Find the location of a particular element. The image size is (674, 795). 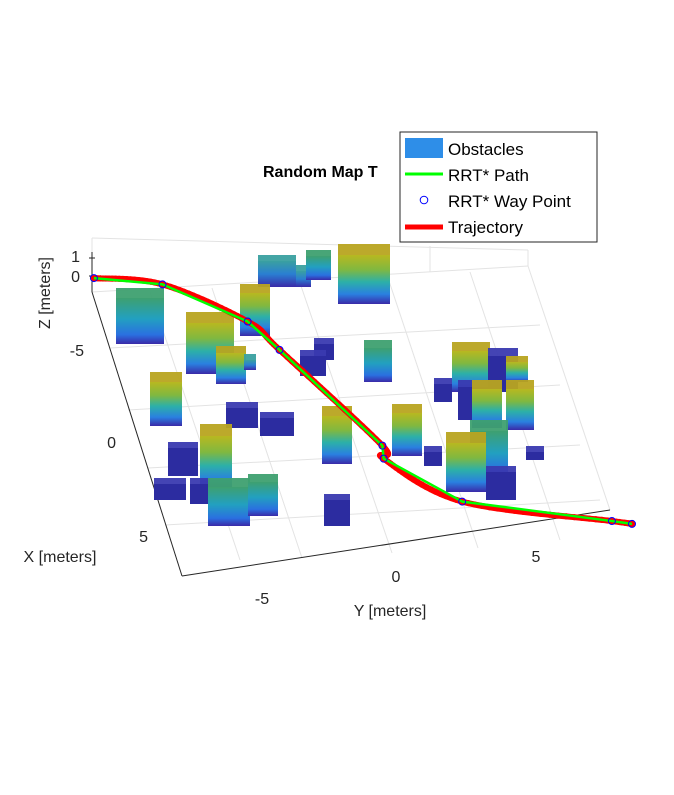

obstacle-21-side is located at coordinates (337, 440).